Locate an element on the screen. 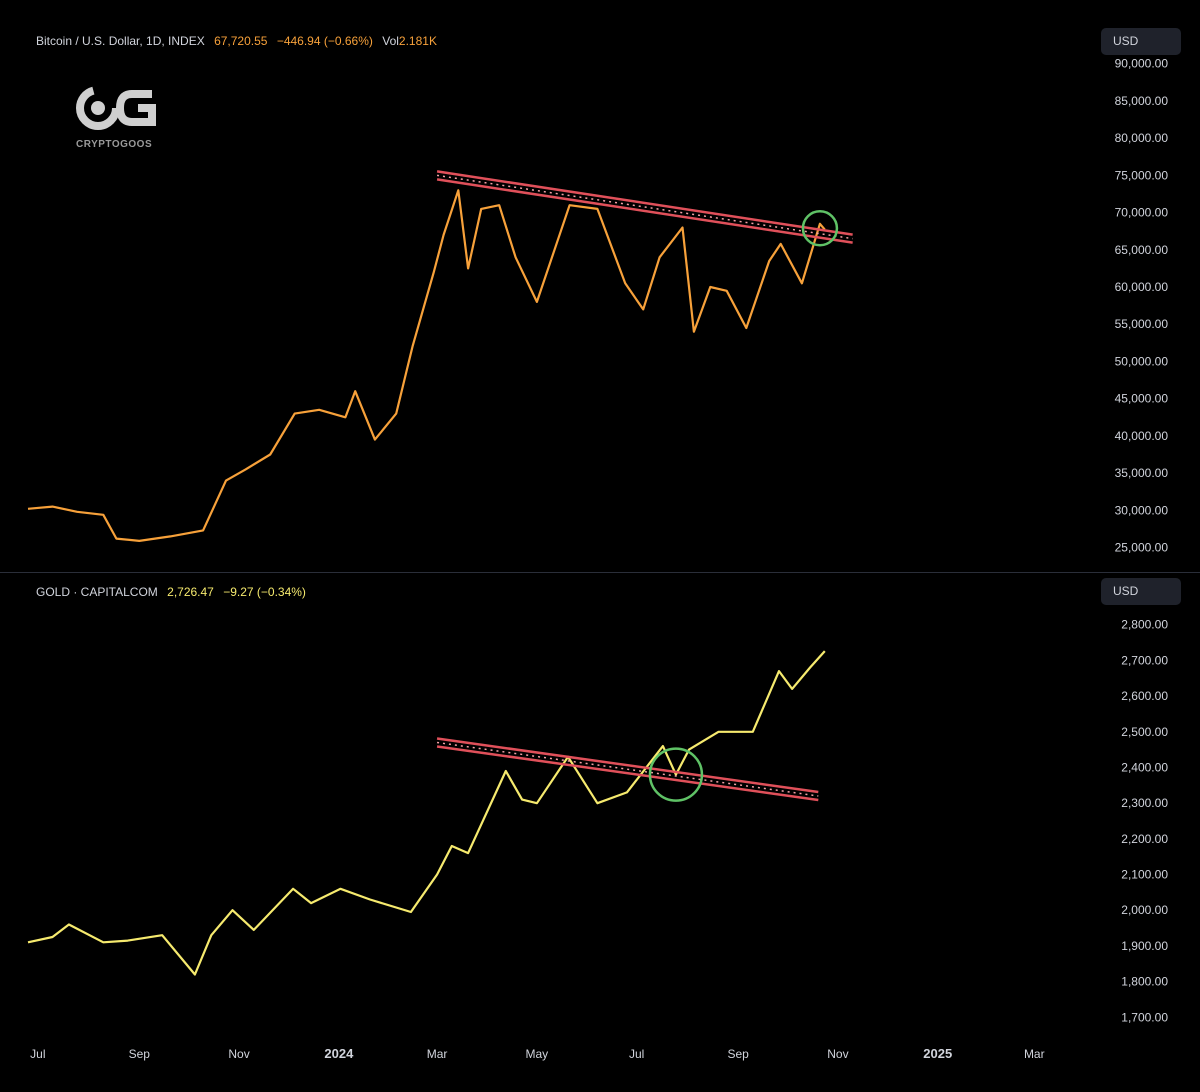 The height and width of the screenshot is (1092, 1200). y-tick-label: 2,800.00 is located at coordinates (1144, 625).